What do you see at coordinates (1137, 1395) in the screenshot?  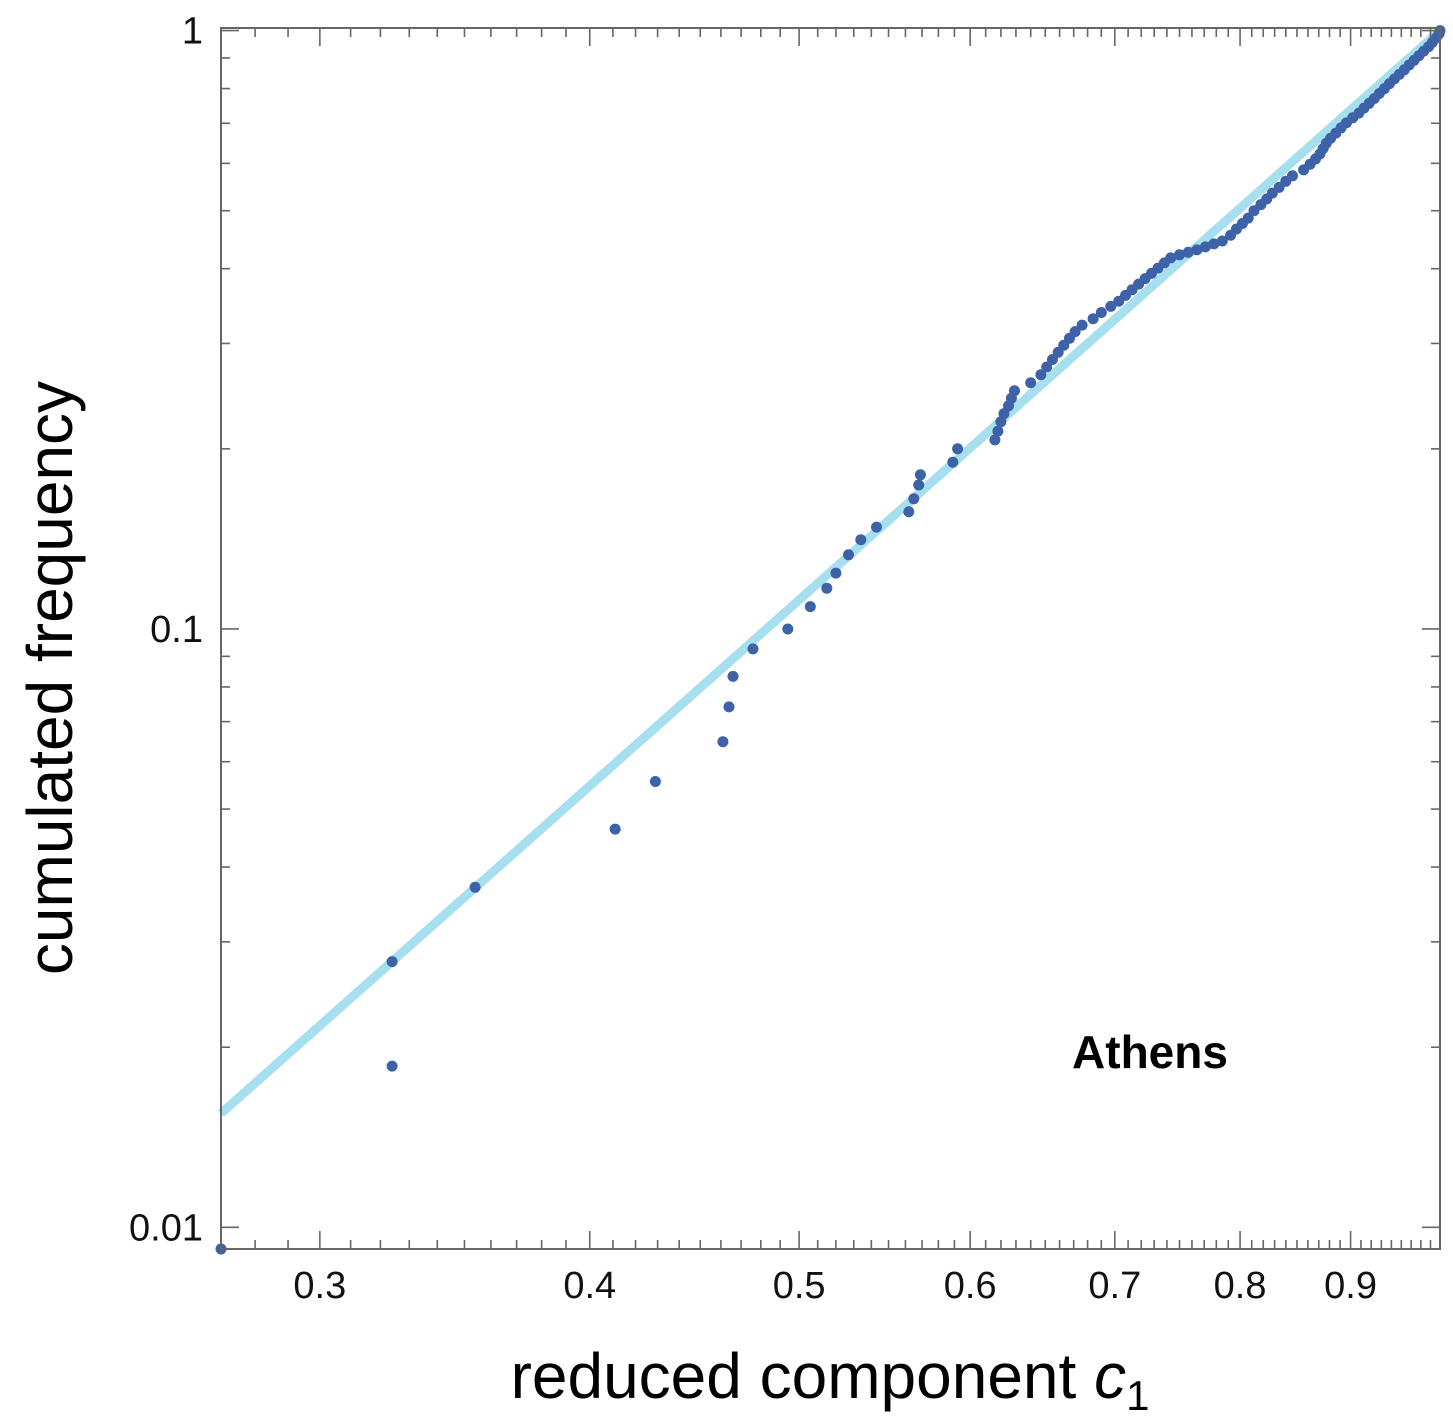 I see `x-axis-title-sub: 1` at bounding box center [1137, 1395].